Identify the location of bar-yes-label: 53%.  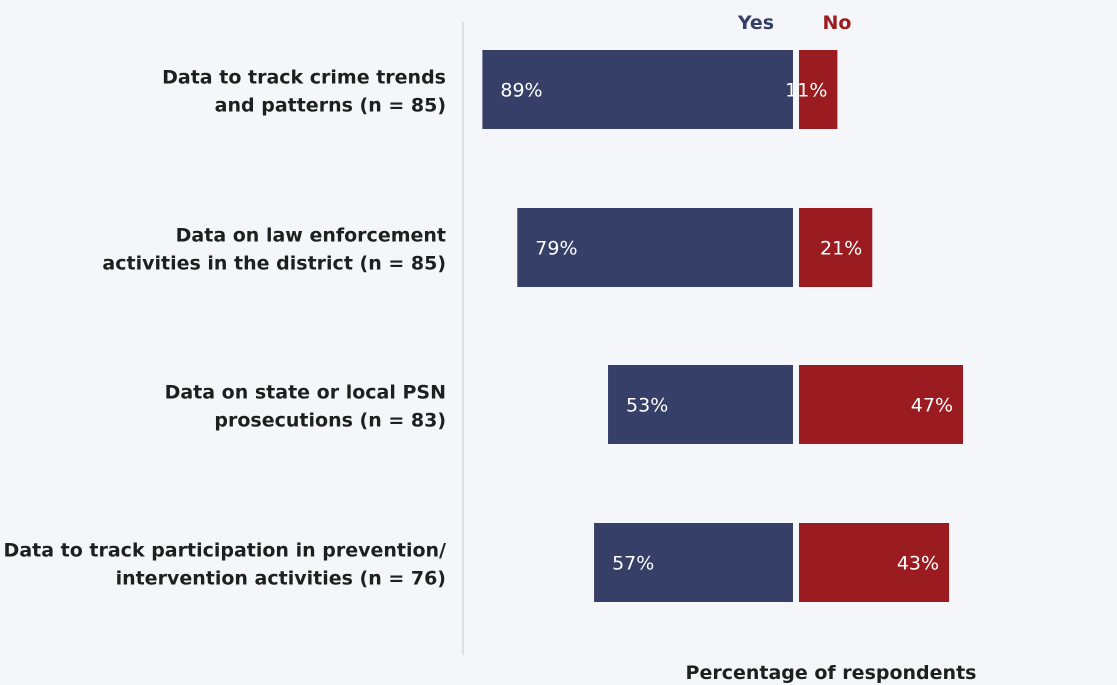
(647, 406).